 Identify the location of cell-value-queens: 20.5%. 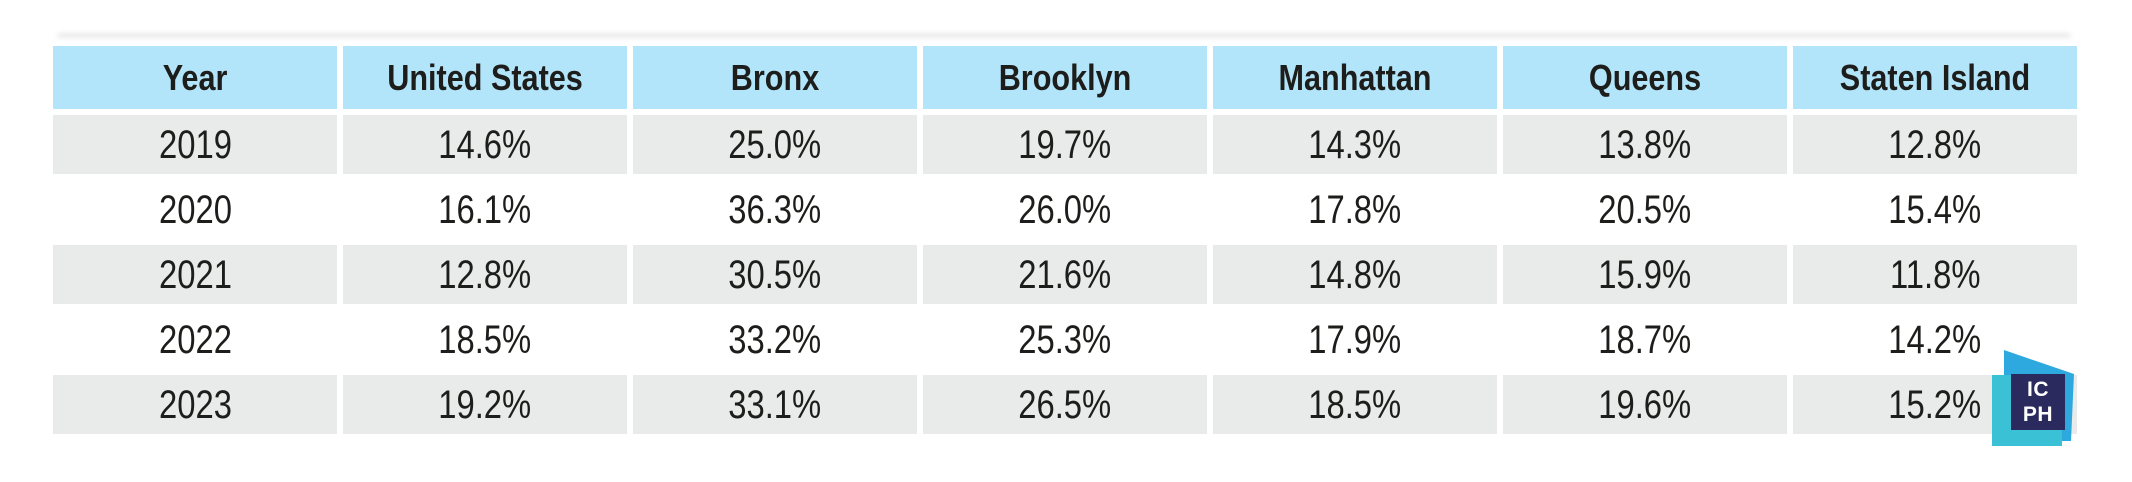
(1645, 209).